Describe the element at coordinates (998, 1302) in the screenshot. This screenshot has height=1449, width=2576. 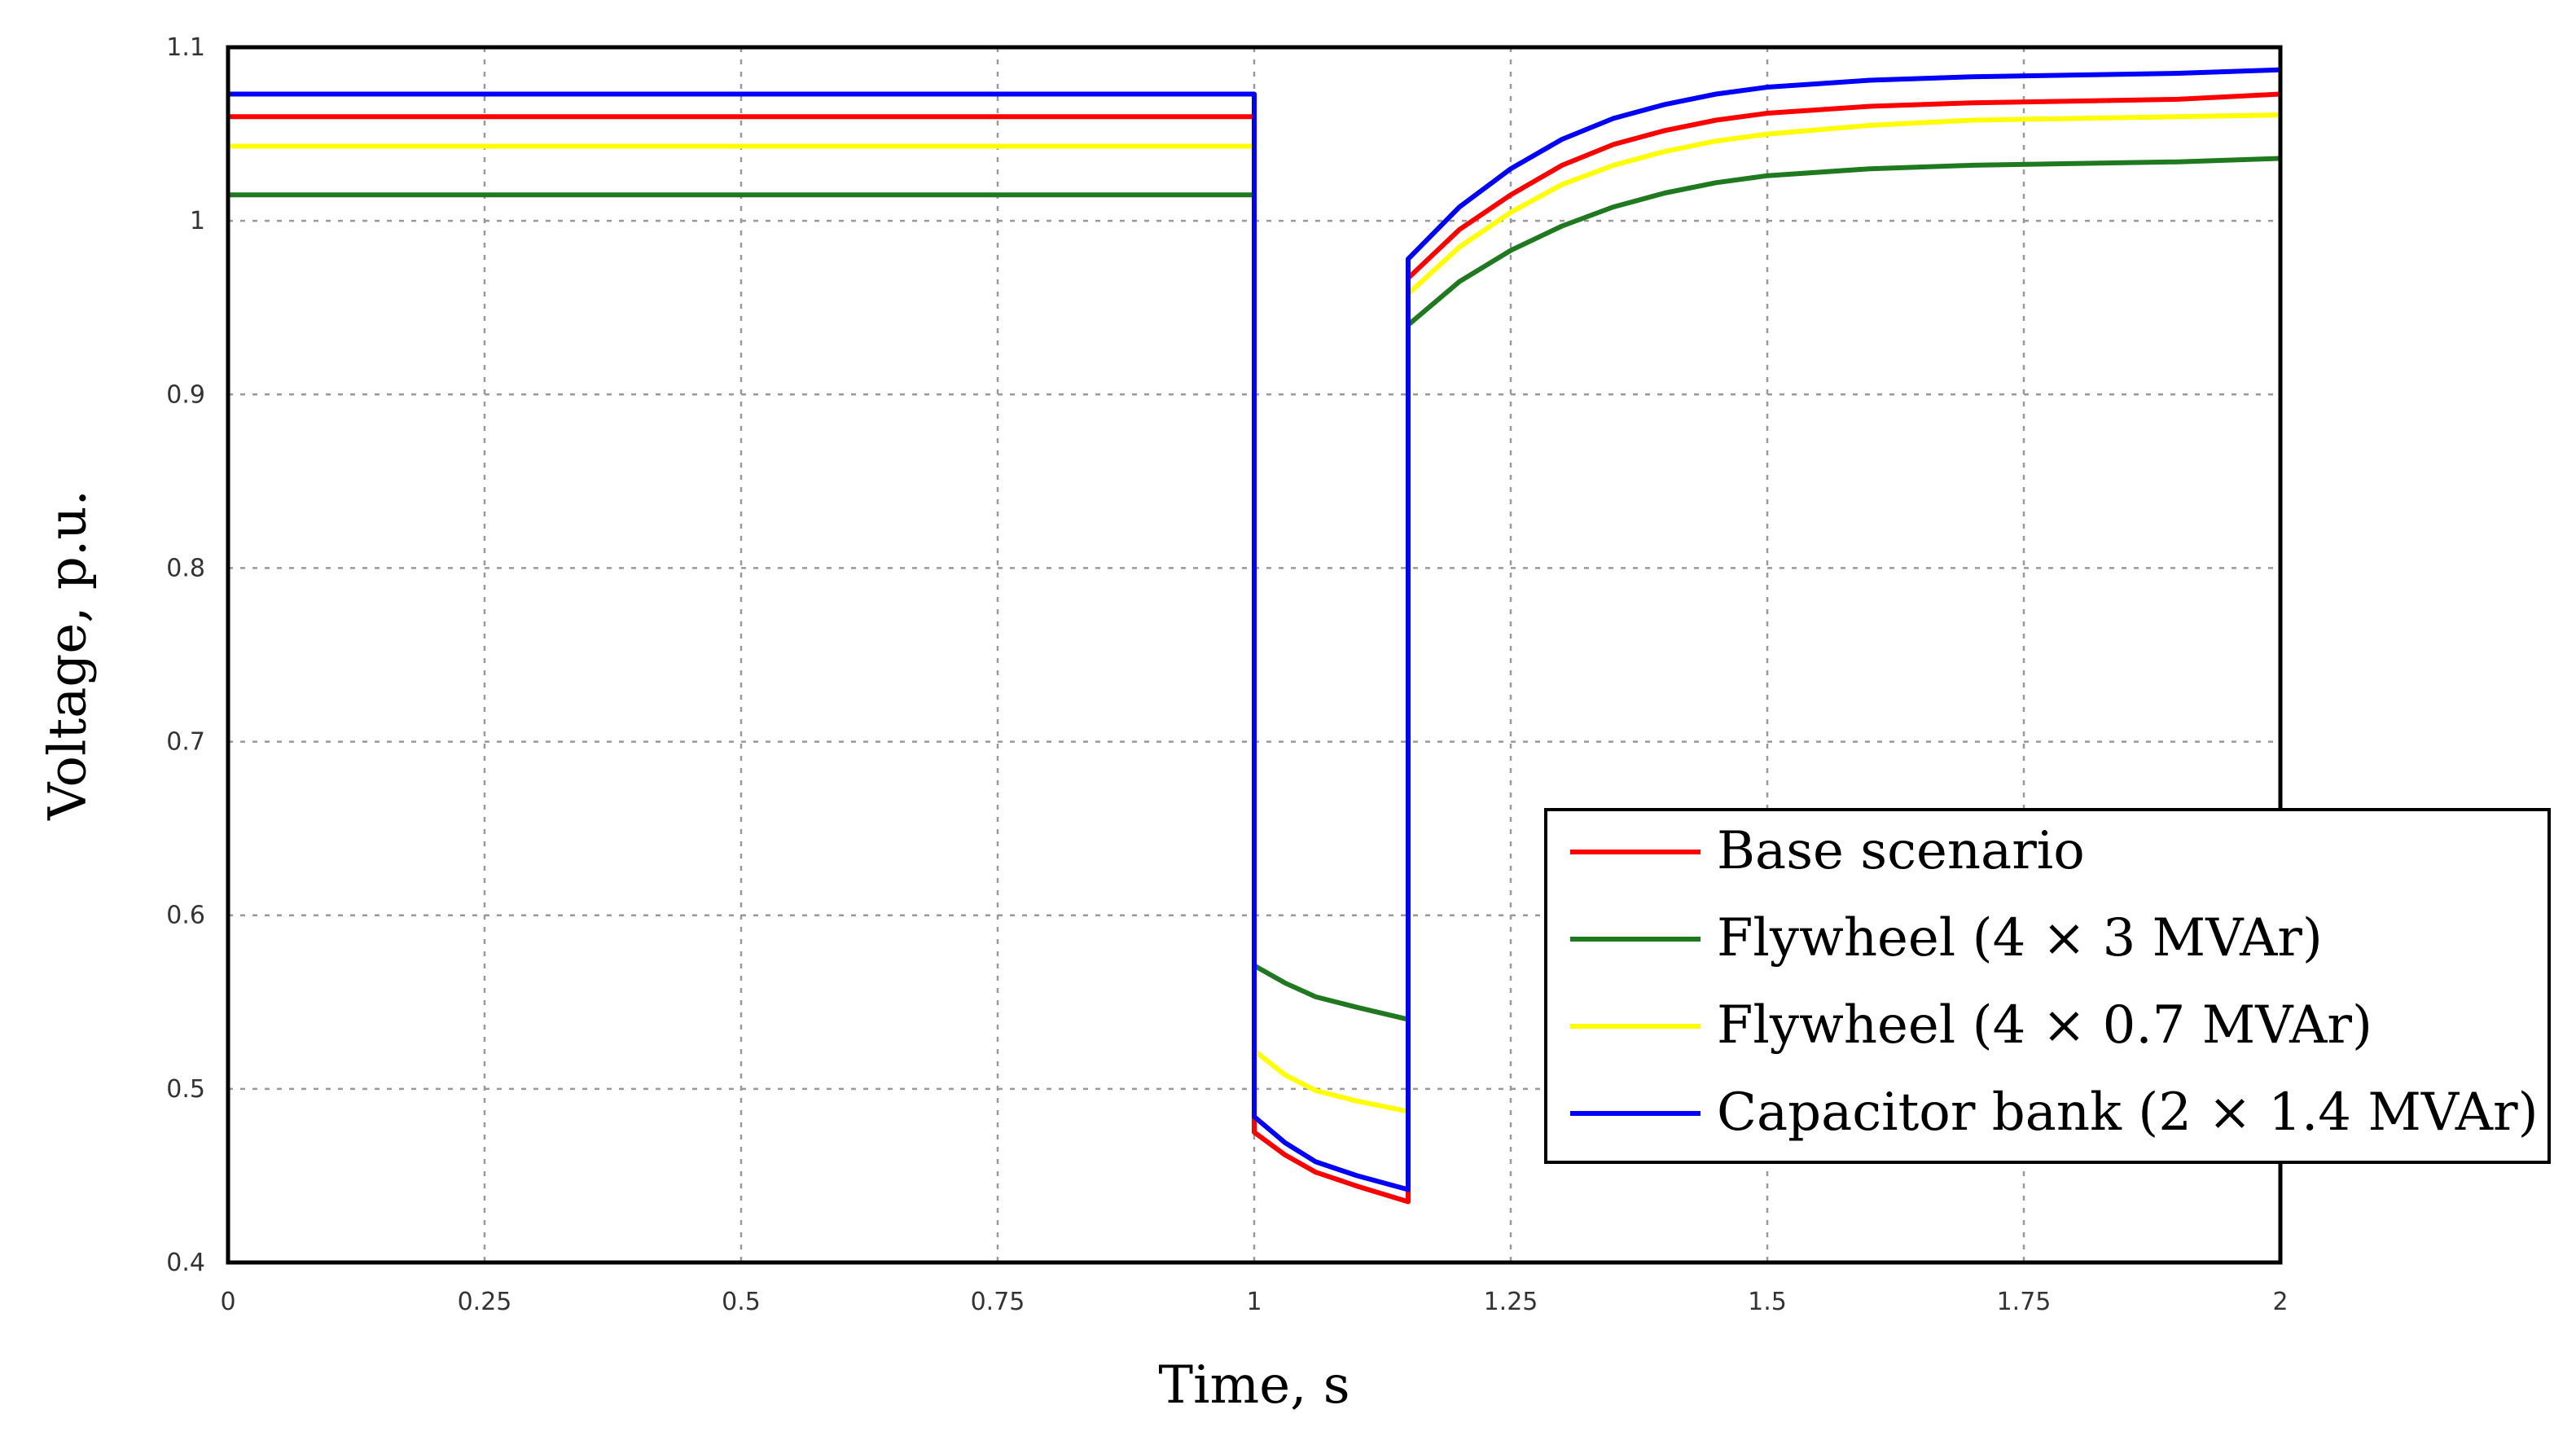
I see `x-tick-label: 0.75` at that location.